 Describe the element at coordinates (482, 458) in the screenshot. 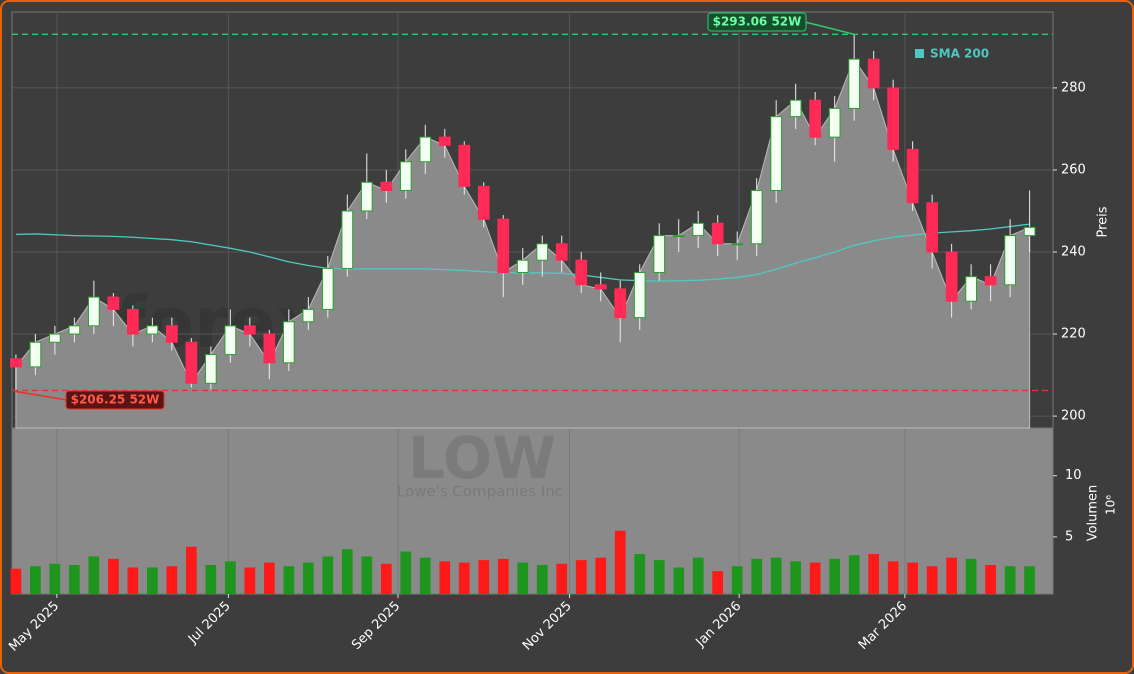

I see `ticker-watermark: LOW` at that location.